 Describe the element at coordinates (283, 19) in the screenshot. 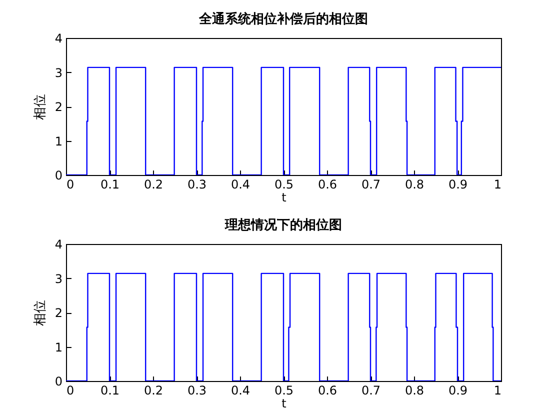

I see `chart-title: 全通系统相位补偿后的相位图` at that location.